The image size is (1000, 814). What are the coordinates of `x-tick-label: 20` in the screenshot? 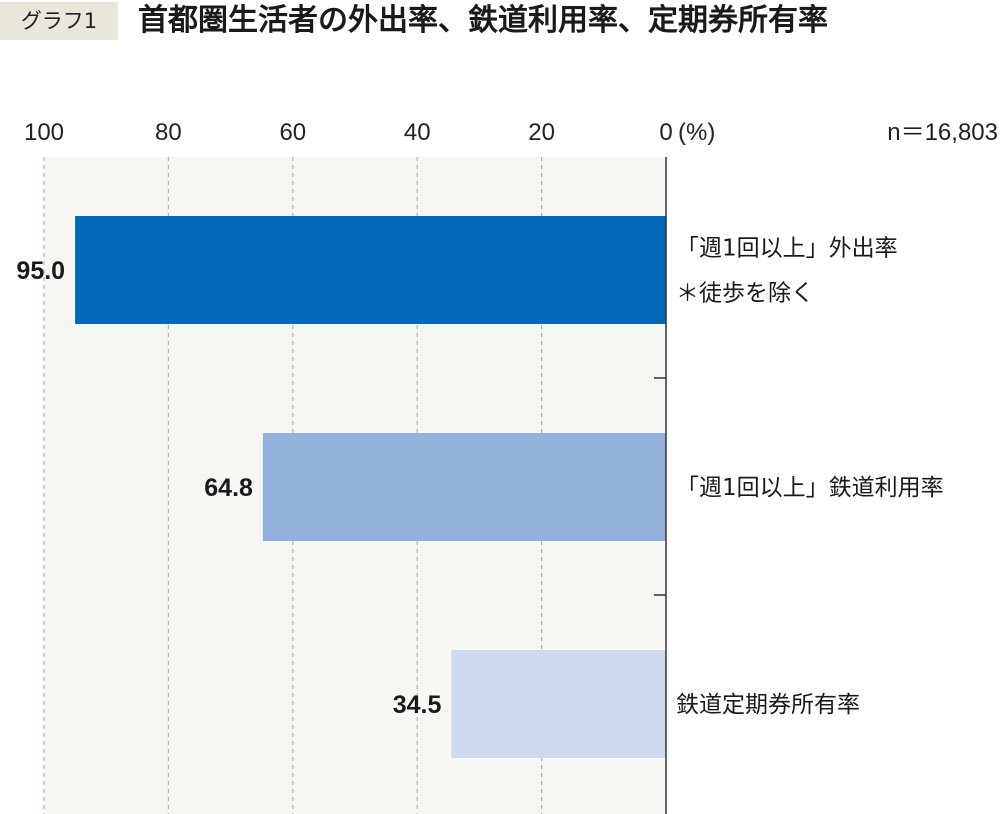 It's located at (541, 132).